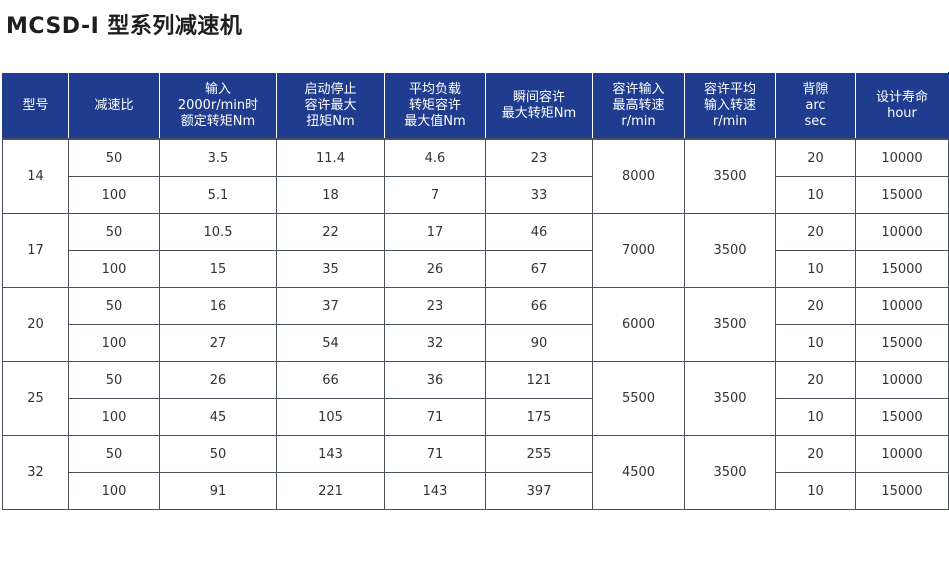 The height and width of the screenshot is (574, 949). What do you see at coordinates (330, 454) in the screenshot?
I see `startstop-torque-cell: 143` at bounding box center [330, 454].